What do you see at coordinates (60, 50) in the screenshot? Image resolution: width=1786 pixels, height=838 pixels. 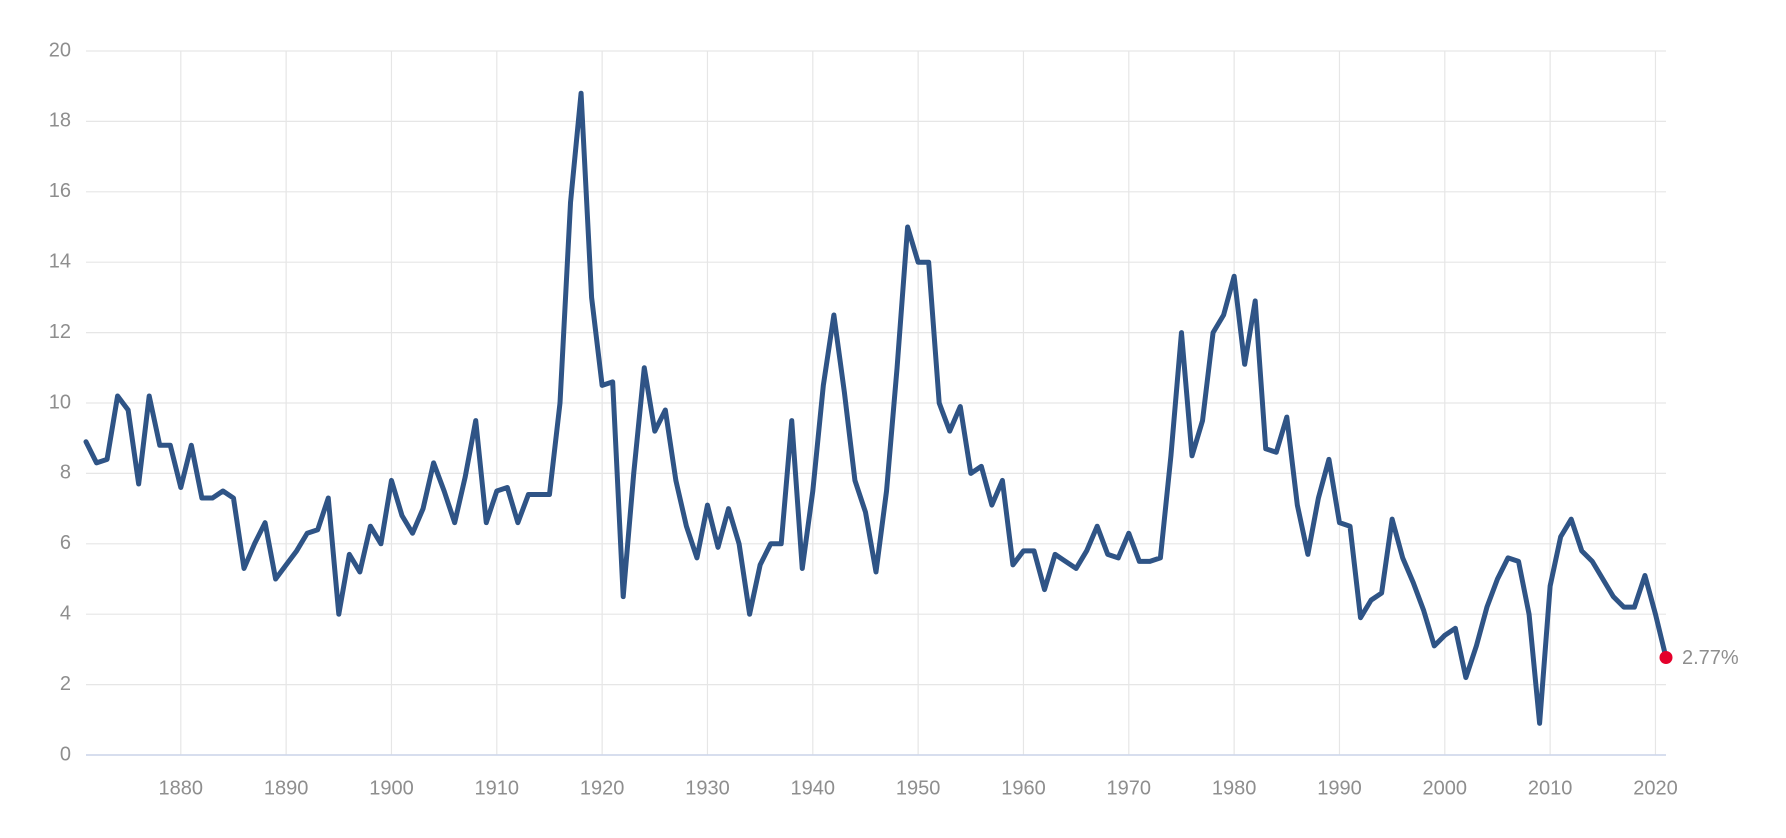 I see `y-tick-label: 20` at bounding box center [60, 50].